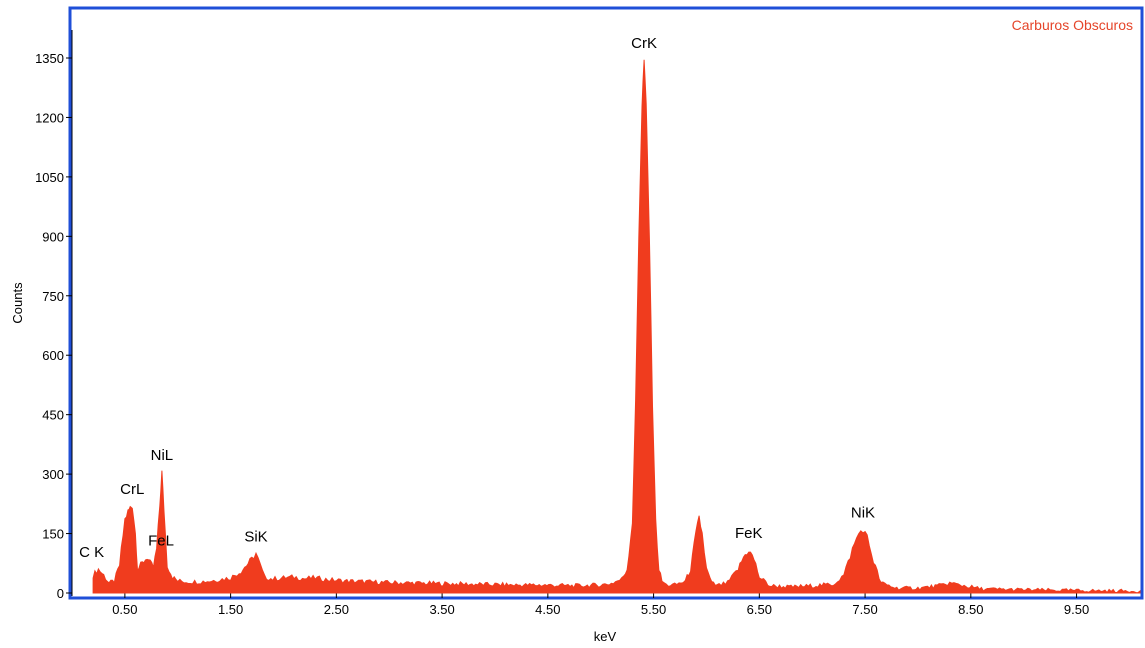 The image size is (1145, 648). Describe the element at coordinates (255, 536) in the screenshot. I see `peak-label: SiK` at that location.